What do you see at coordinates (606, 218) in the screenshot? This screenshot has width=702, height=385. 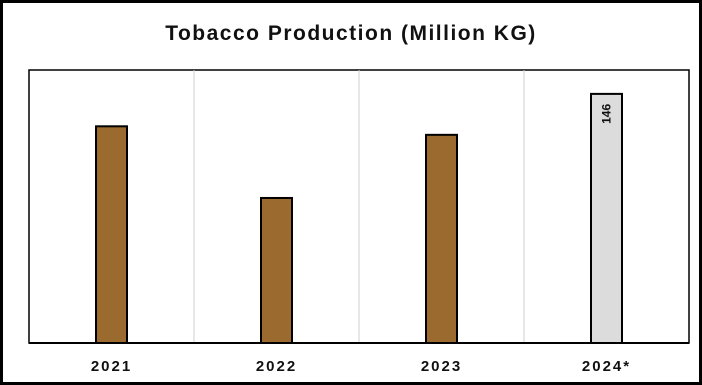 I see `bar-2024` at bounding box center [606, 218].